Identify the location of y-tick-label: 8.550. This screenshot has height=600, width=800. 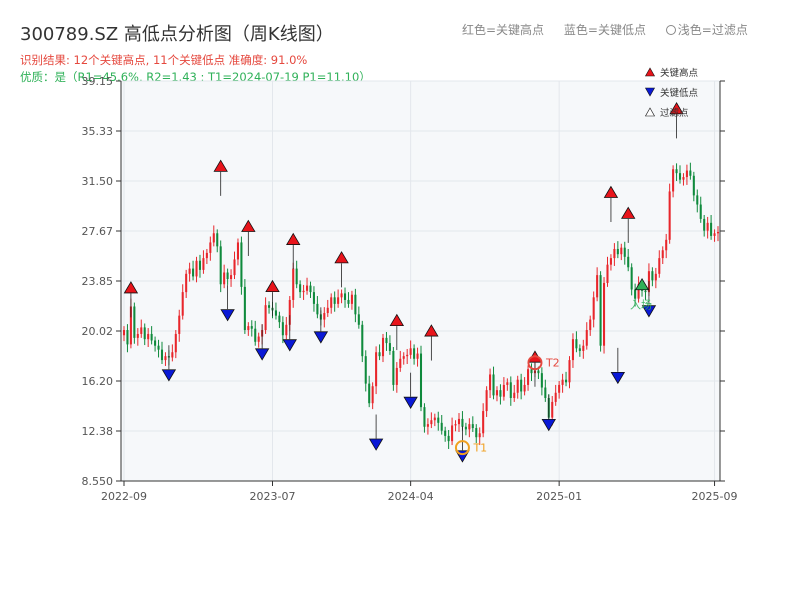
(98, 481).